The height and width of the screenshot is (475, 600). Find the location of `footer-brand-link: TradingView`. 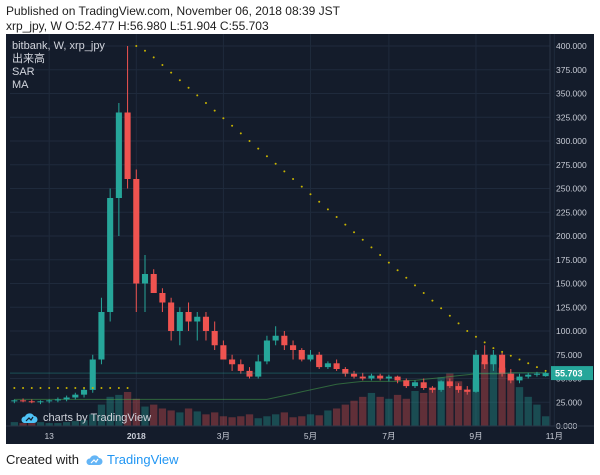

footer-brand-link: TradingView is located at coordinates (142, 459).